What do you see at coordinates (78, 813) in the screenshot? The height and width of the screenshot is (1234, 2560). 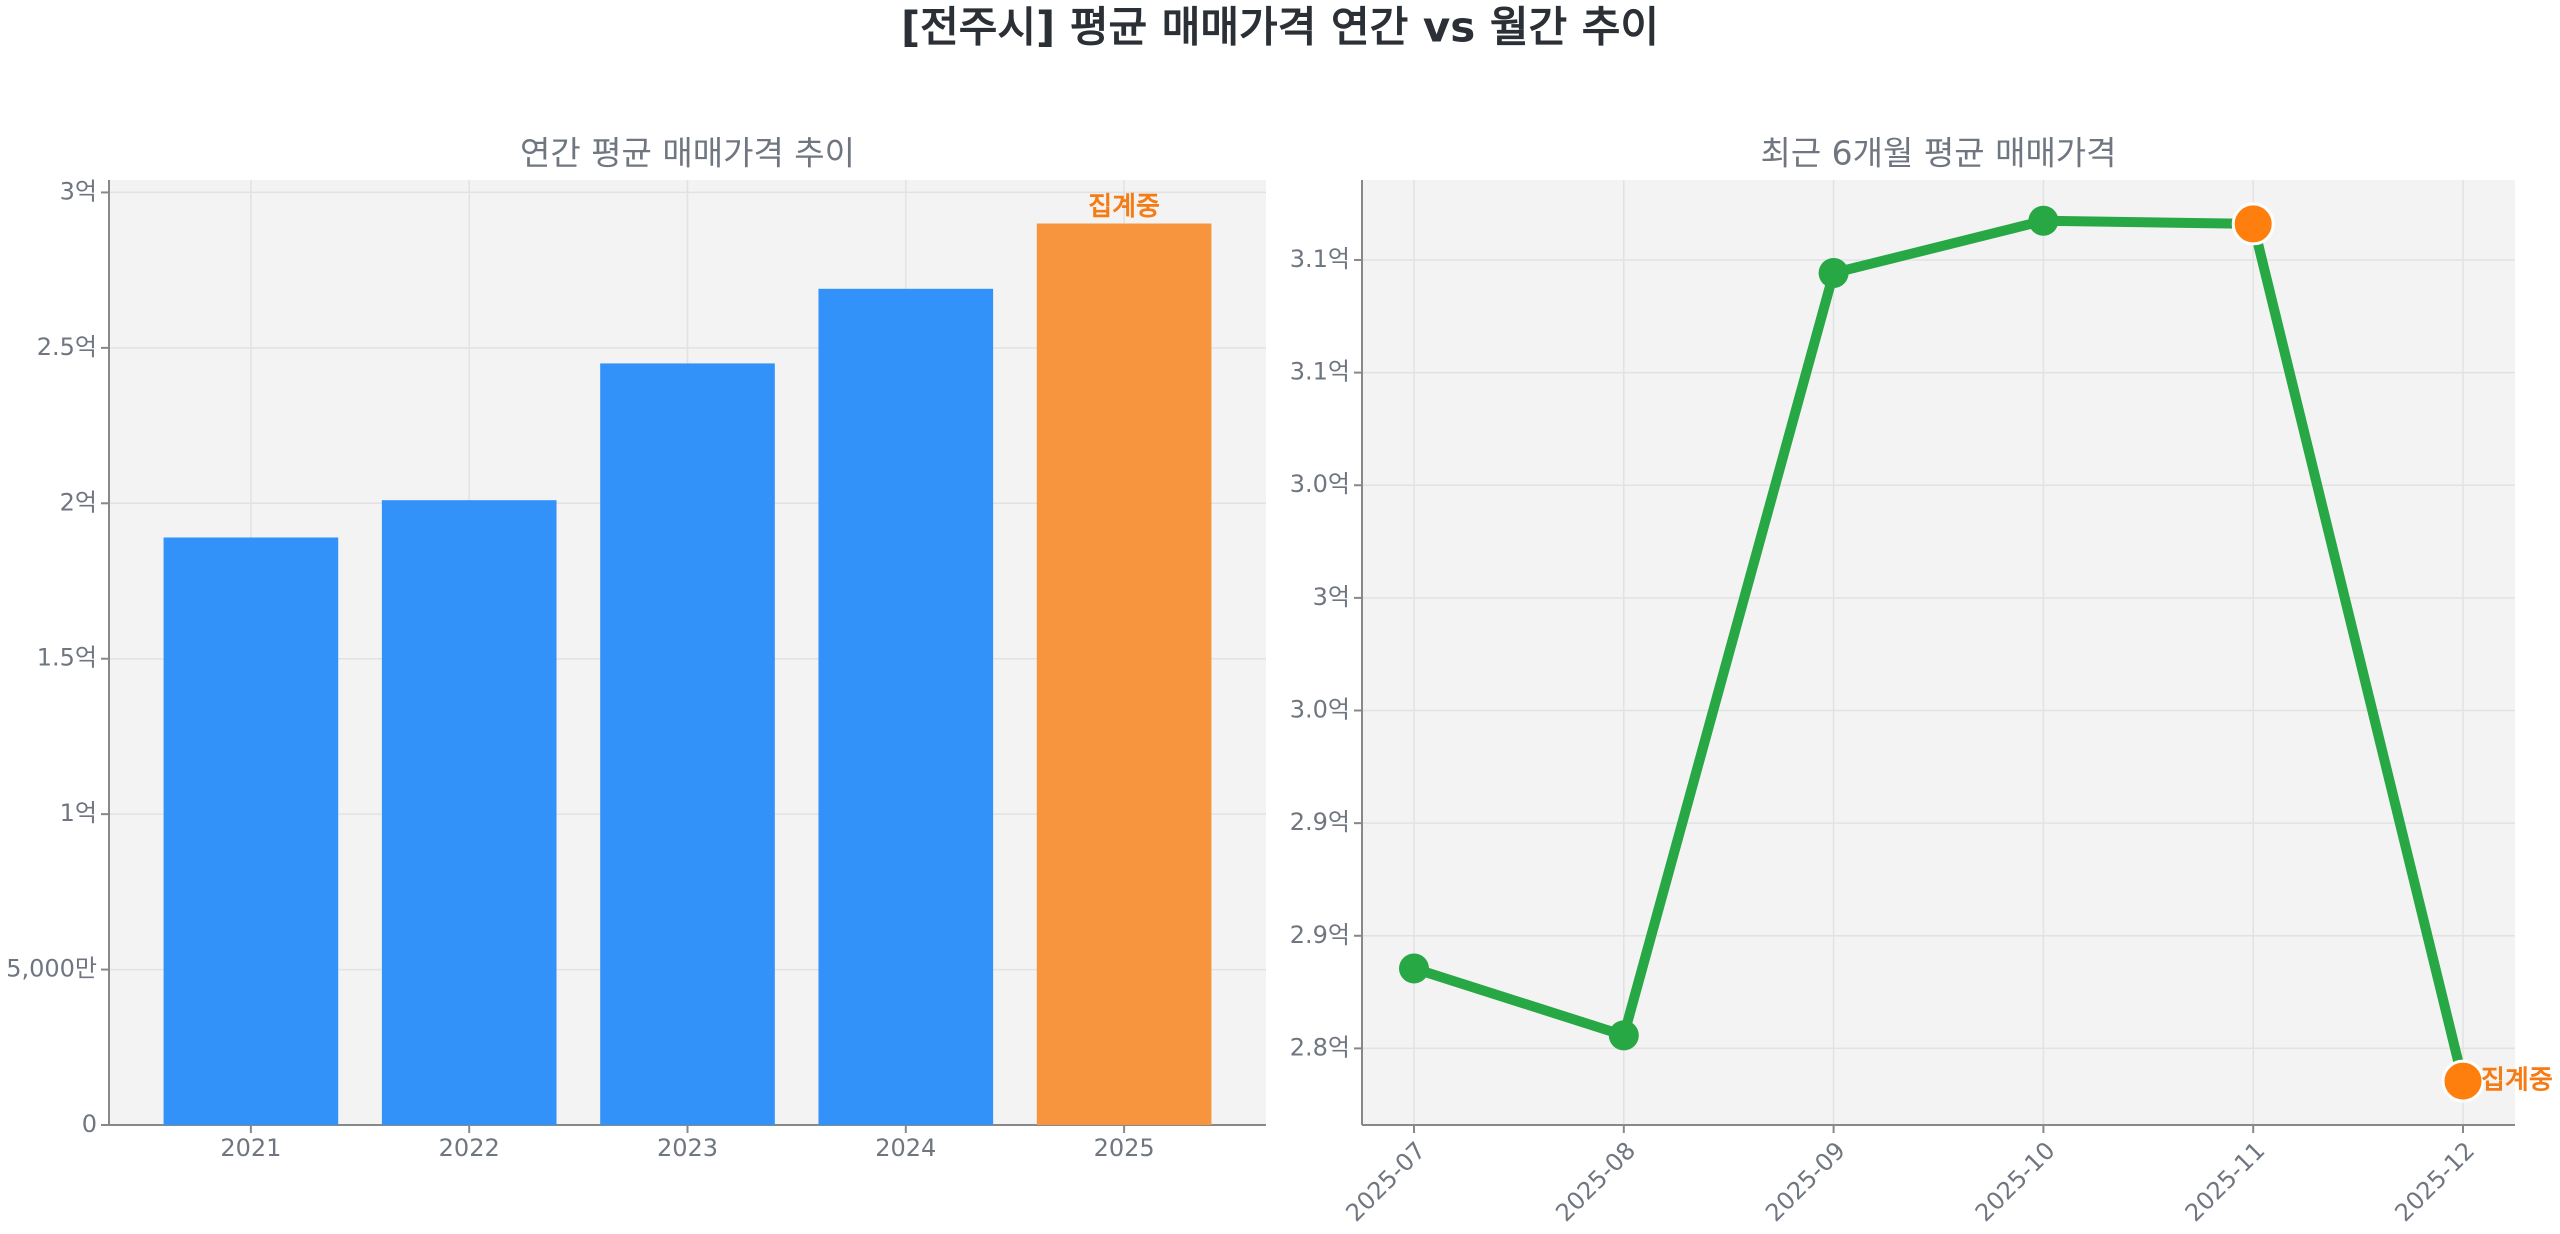 I see `y-tick-label: 1억` at bounding box center [78, 813].